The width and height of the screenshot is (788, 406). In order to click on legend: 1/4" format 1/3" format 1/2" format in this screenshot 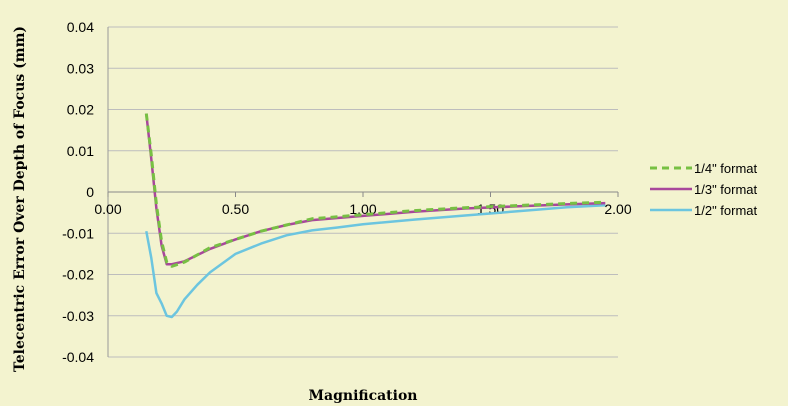, I will do `click(704, 189)`.